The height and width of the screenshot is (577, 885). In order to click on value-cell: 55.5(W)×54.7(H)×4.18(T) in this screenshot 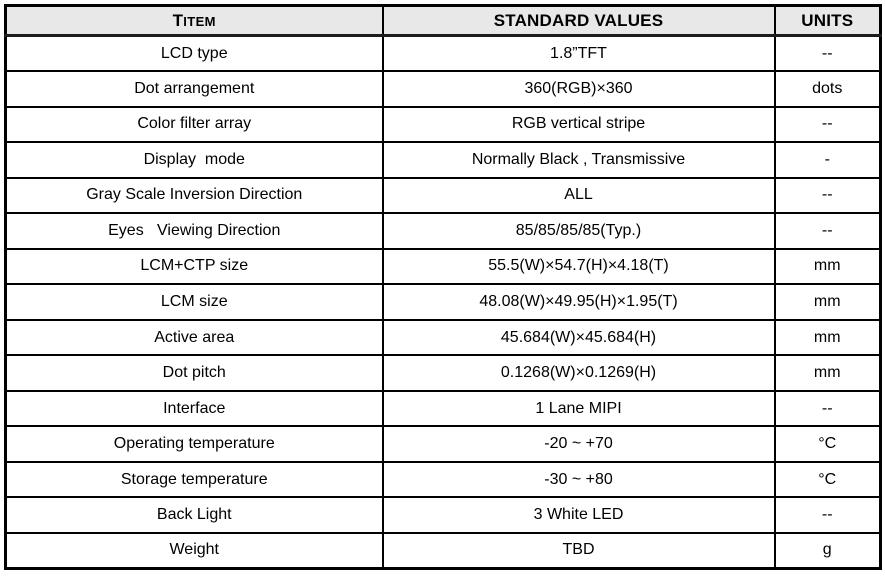, I will do `click(578, 266)`.